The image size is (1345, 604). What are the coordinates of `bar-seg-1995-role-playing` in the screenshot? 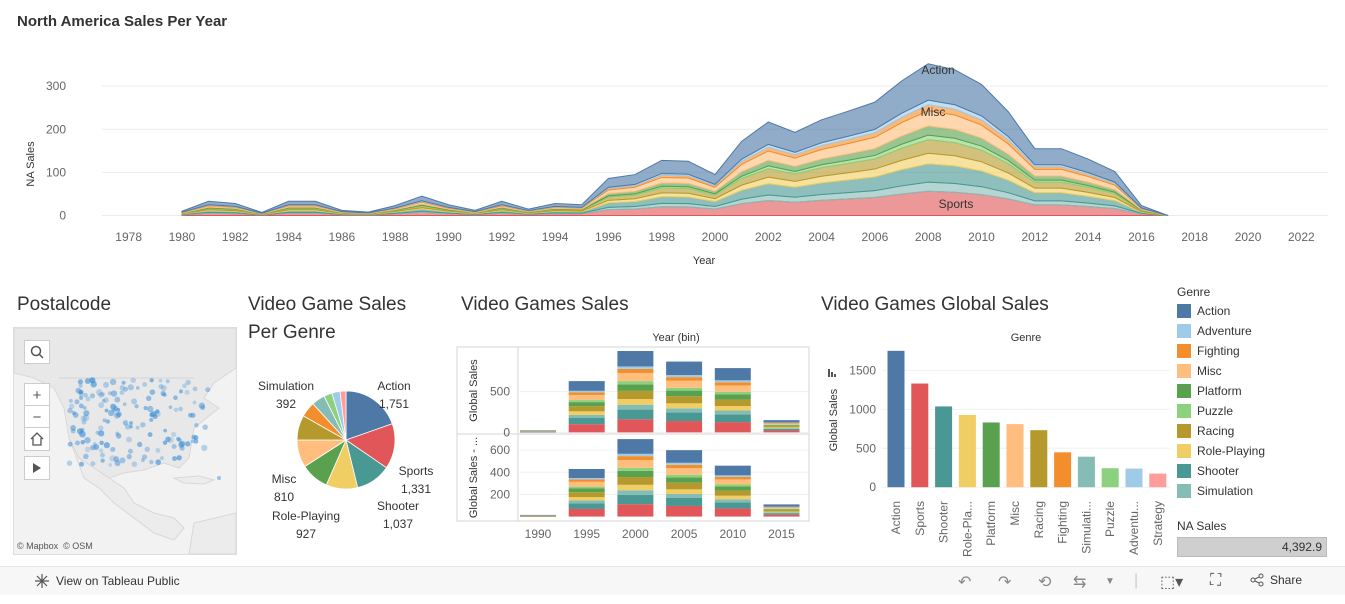 It's located at (586, 413).